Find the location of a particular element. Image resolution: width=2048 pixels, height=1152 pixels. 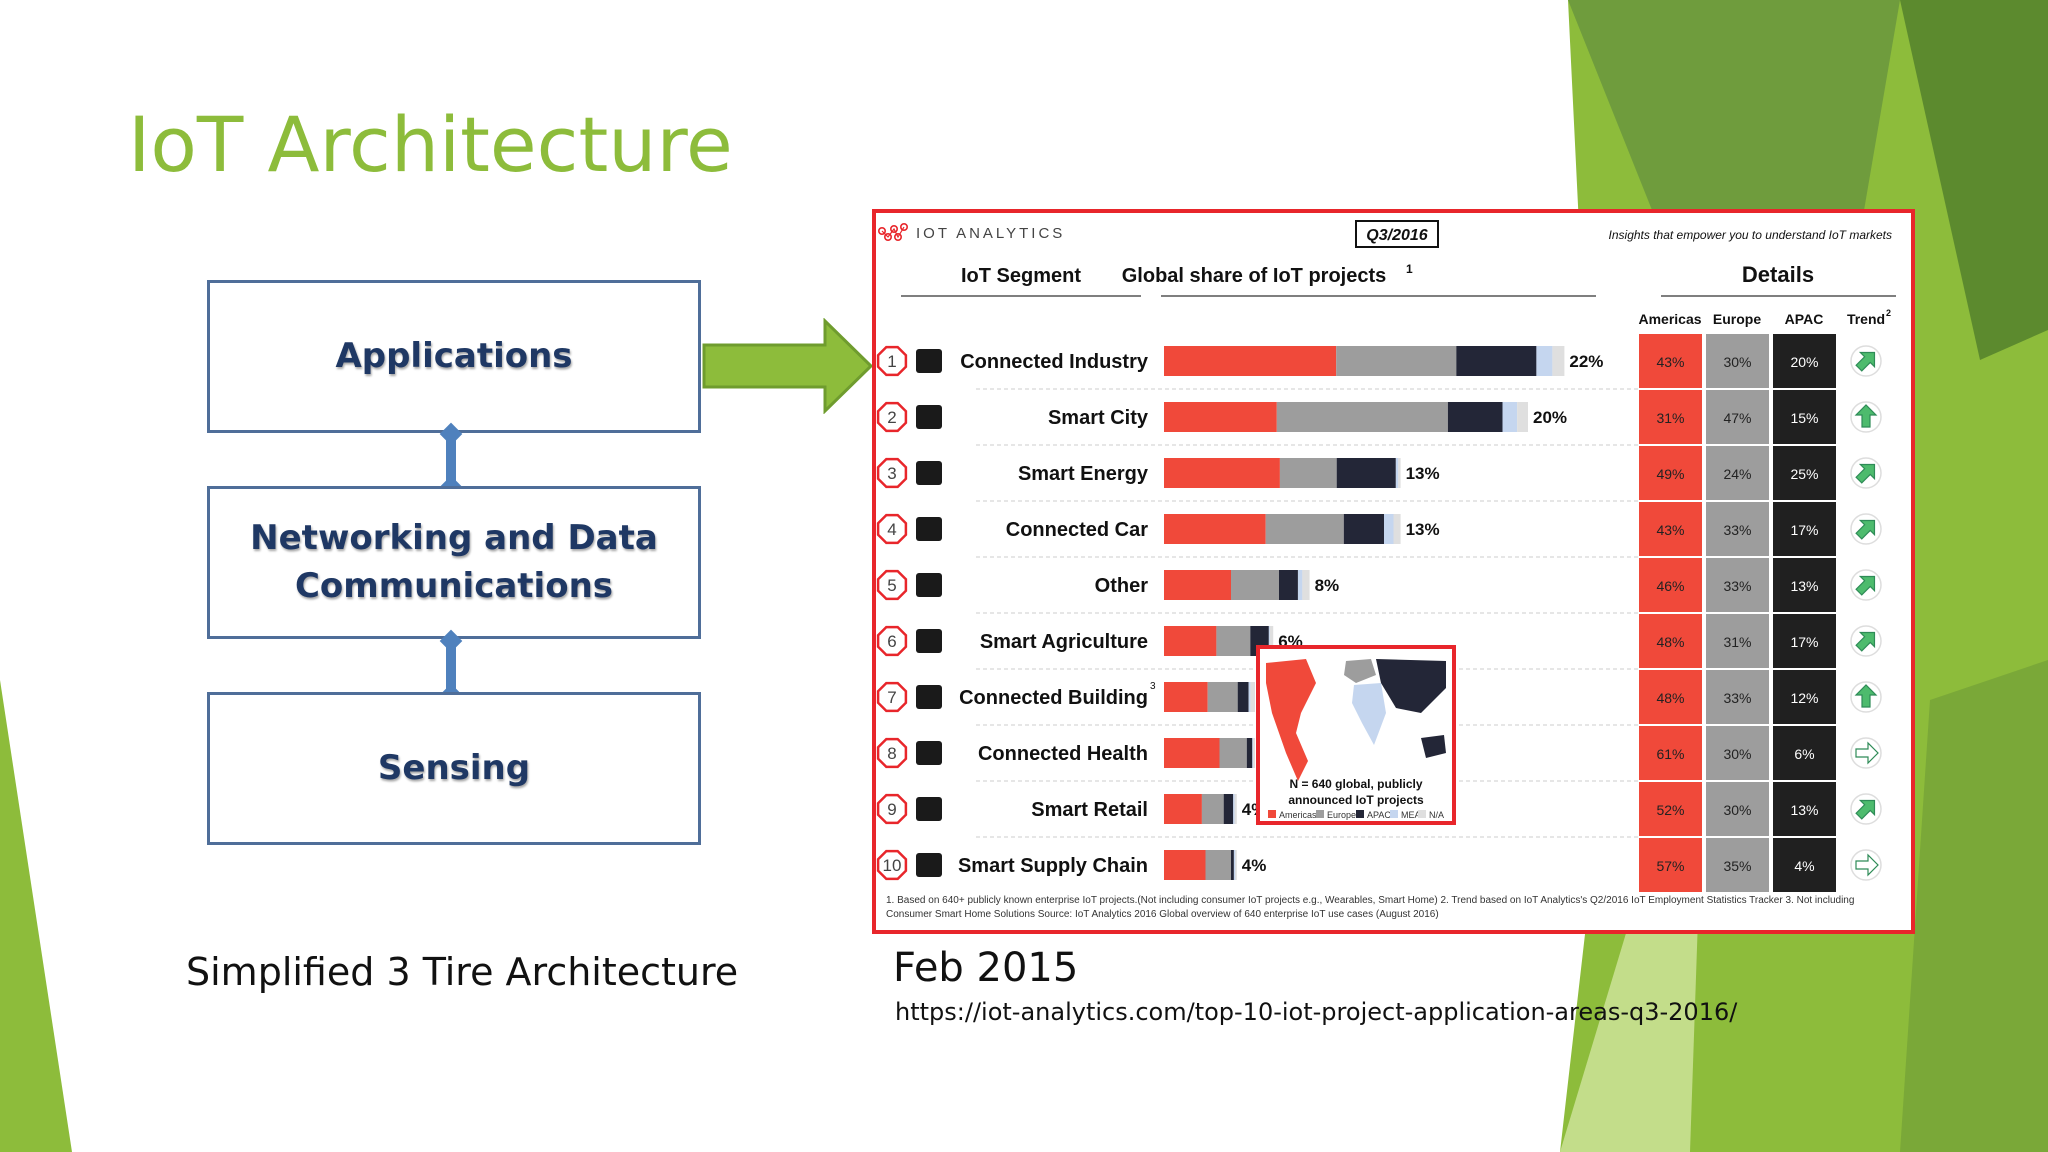

background-left-wedge is located at coordinates (36, 916).